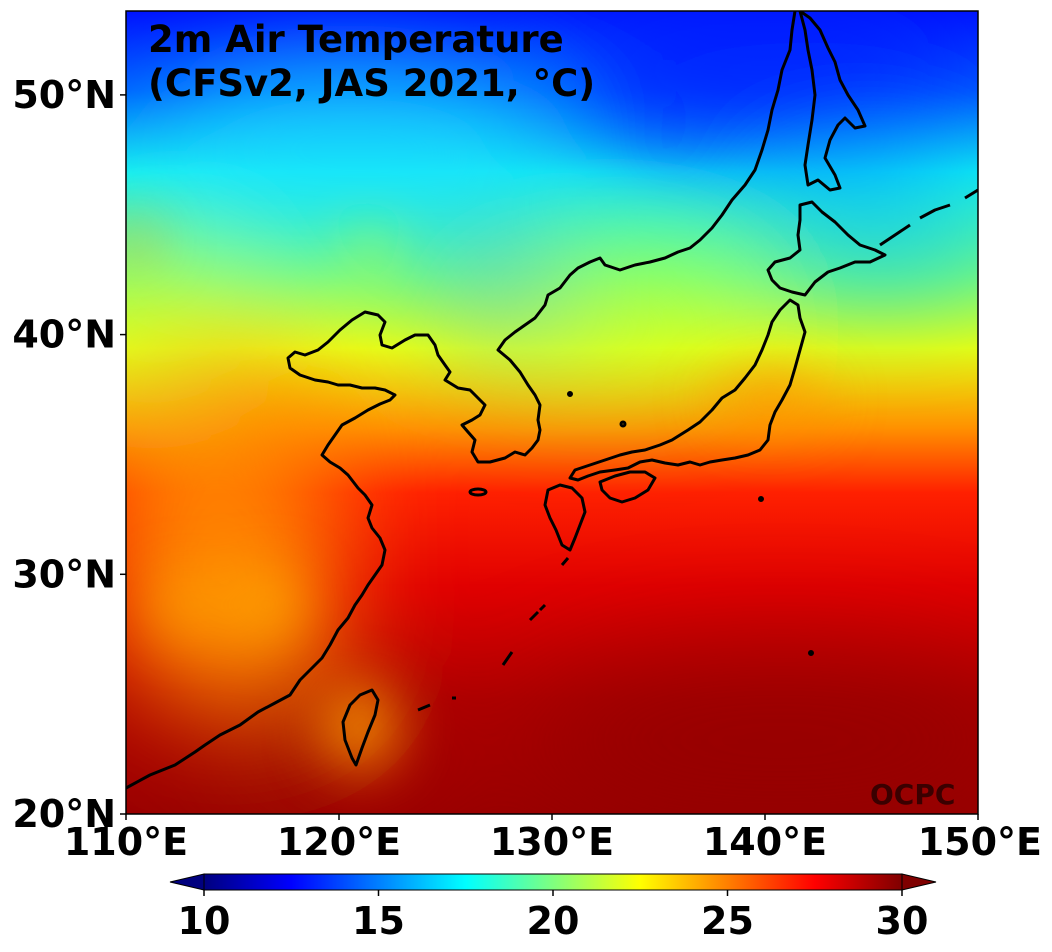 Image resolution: width=1052 pixels, height=952 pixels. Describe the element at coordinates (912, 794) in the screenshot. I see `credit-label: OCPC` at that location.